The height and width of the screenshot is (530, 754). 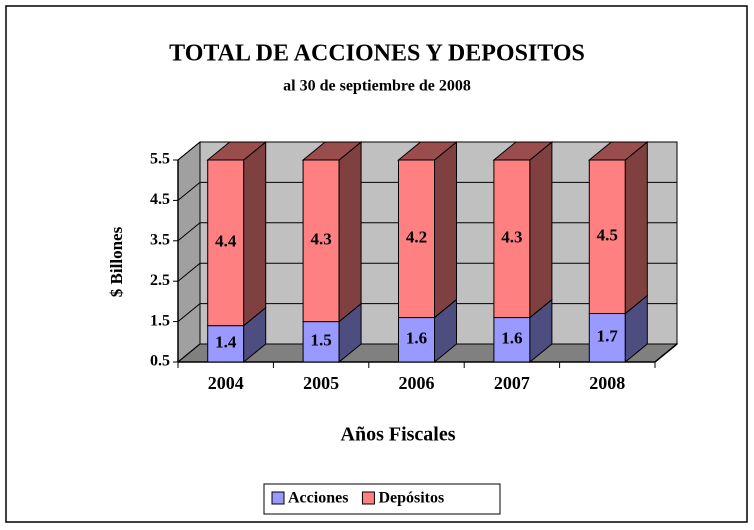 I want to click on y-tick-label: 5.5, so click(x=160, y=159).